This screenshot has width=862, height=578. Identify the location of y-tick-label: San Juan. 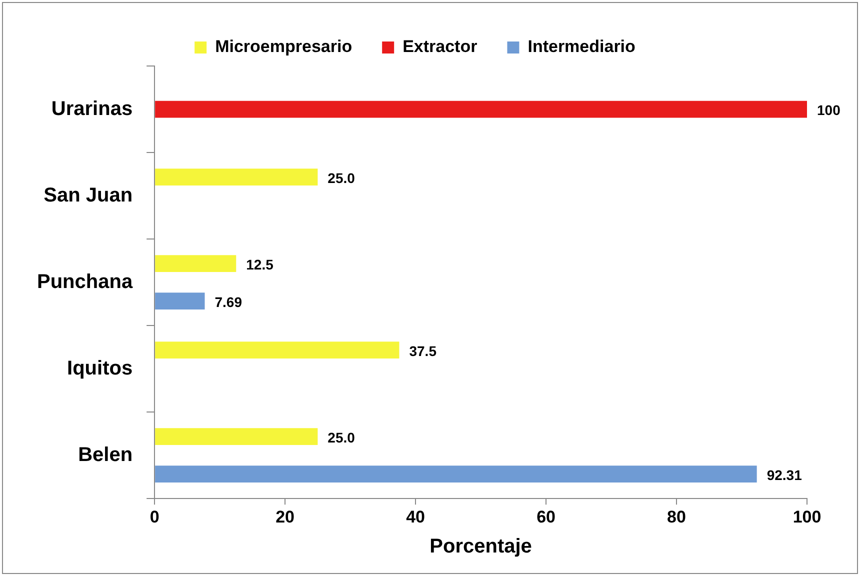
(88, 195).